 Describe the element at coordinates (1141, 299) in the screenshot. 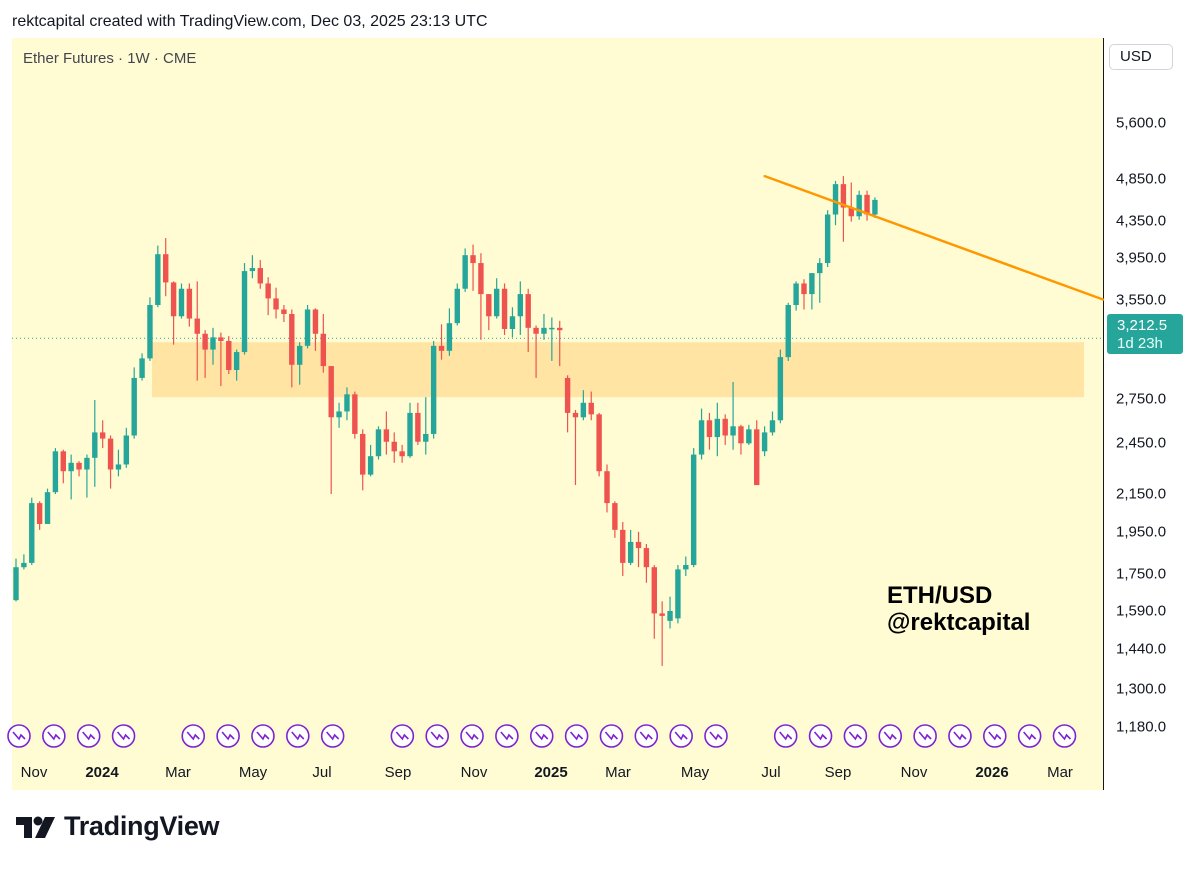

I see `price-tick: 3,550.0` at that location.